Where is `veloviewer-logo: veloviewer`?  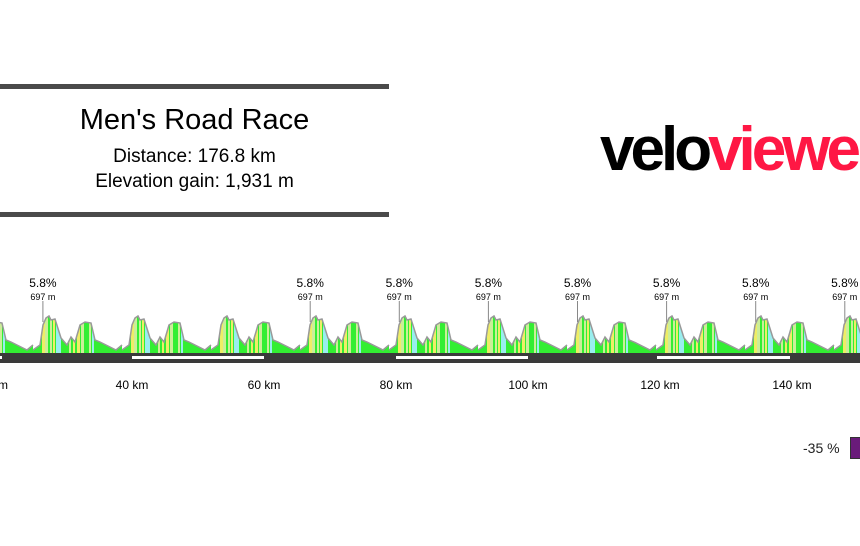 veloviewer-logo: veloviewer is located at coordinates (730, 149).